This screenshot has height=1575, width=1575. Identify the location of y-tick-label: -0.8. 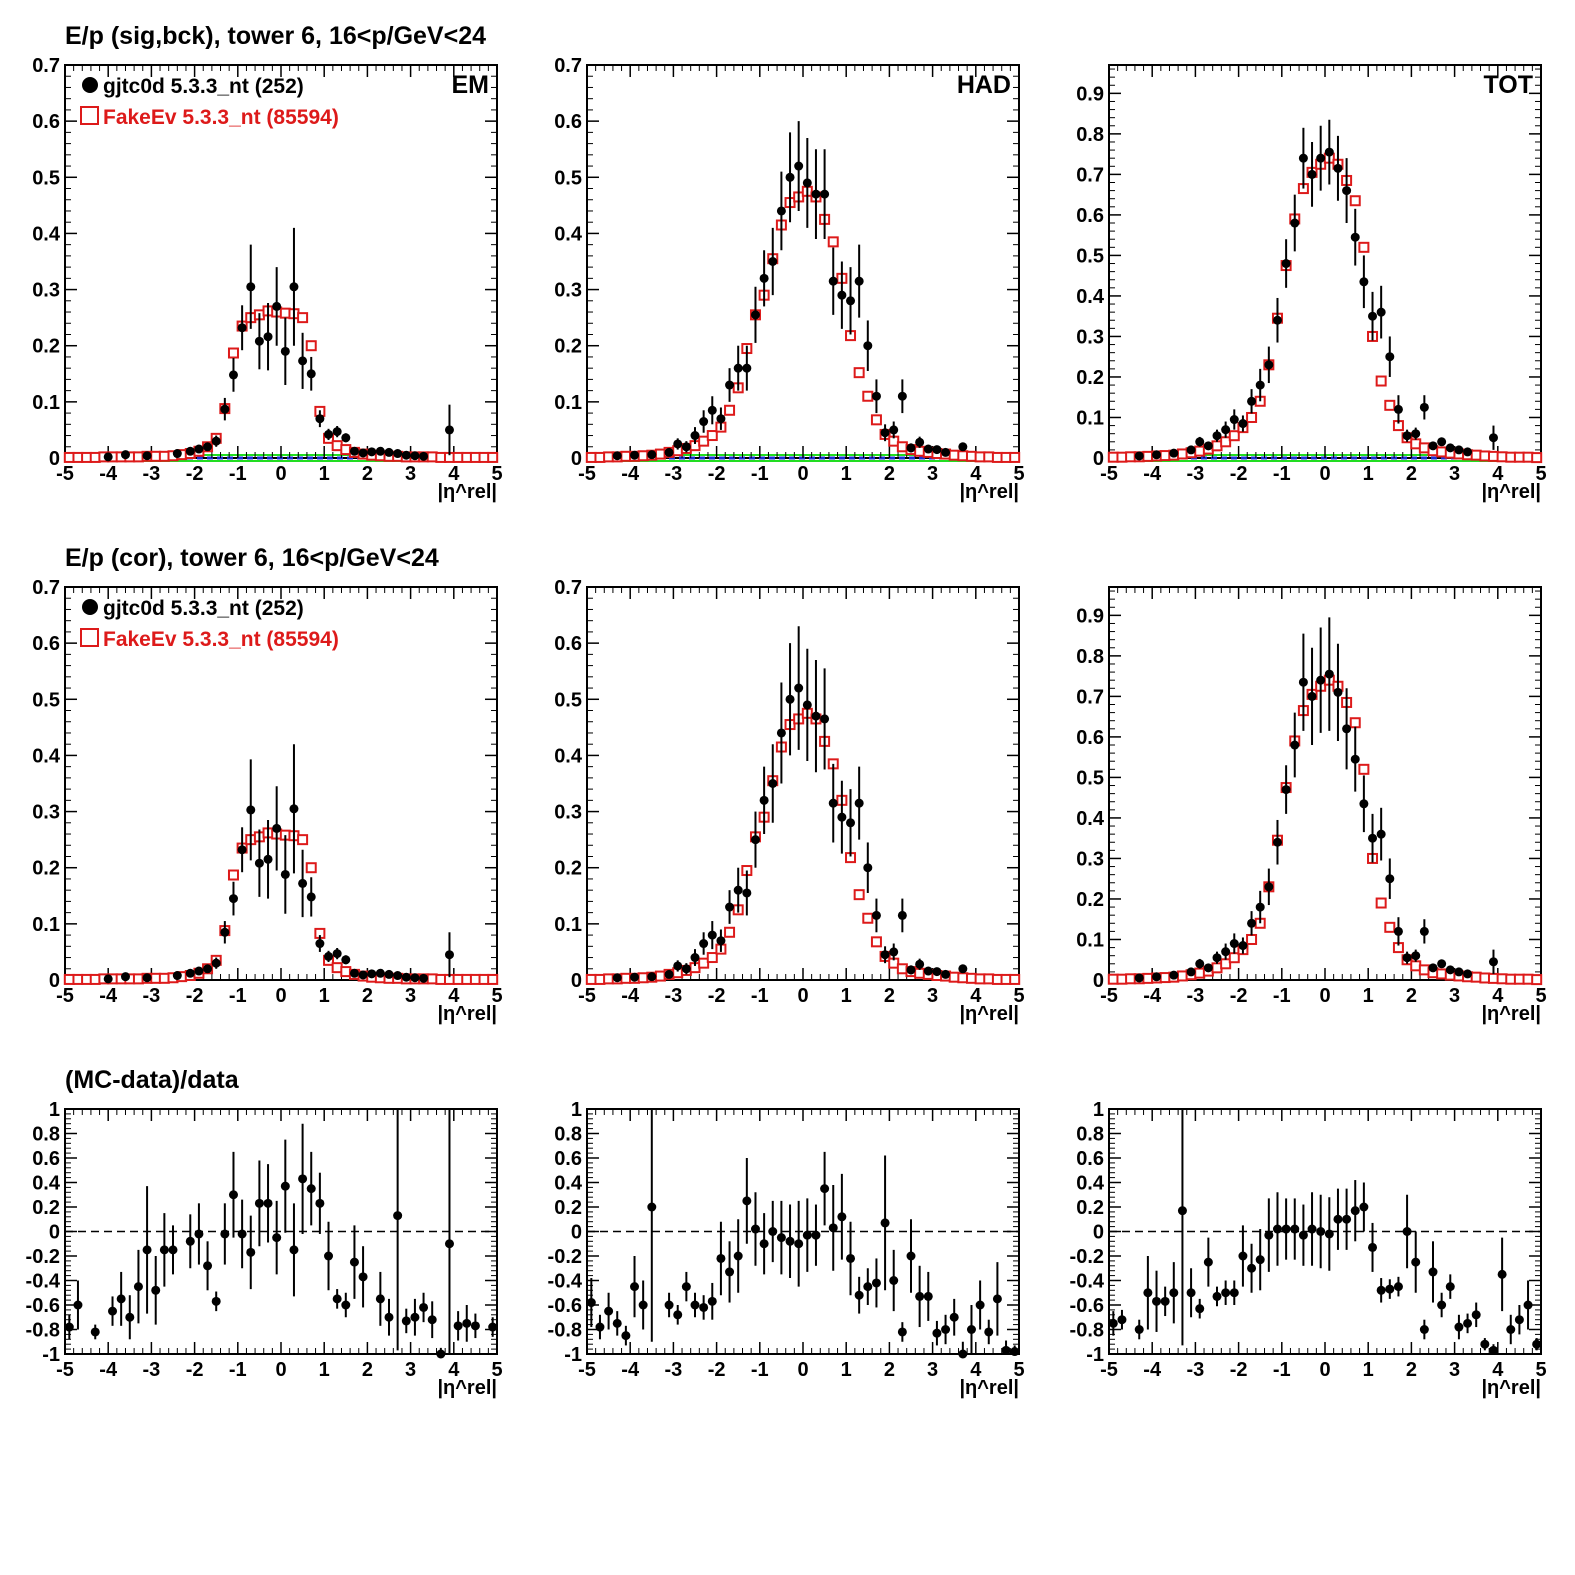
(43, 1331).